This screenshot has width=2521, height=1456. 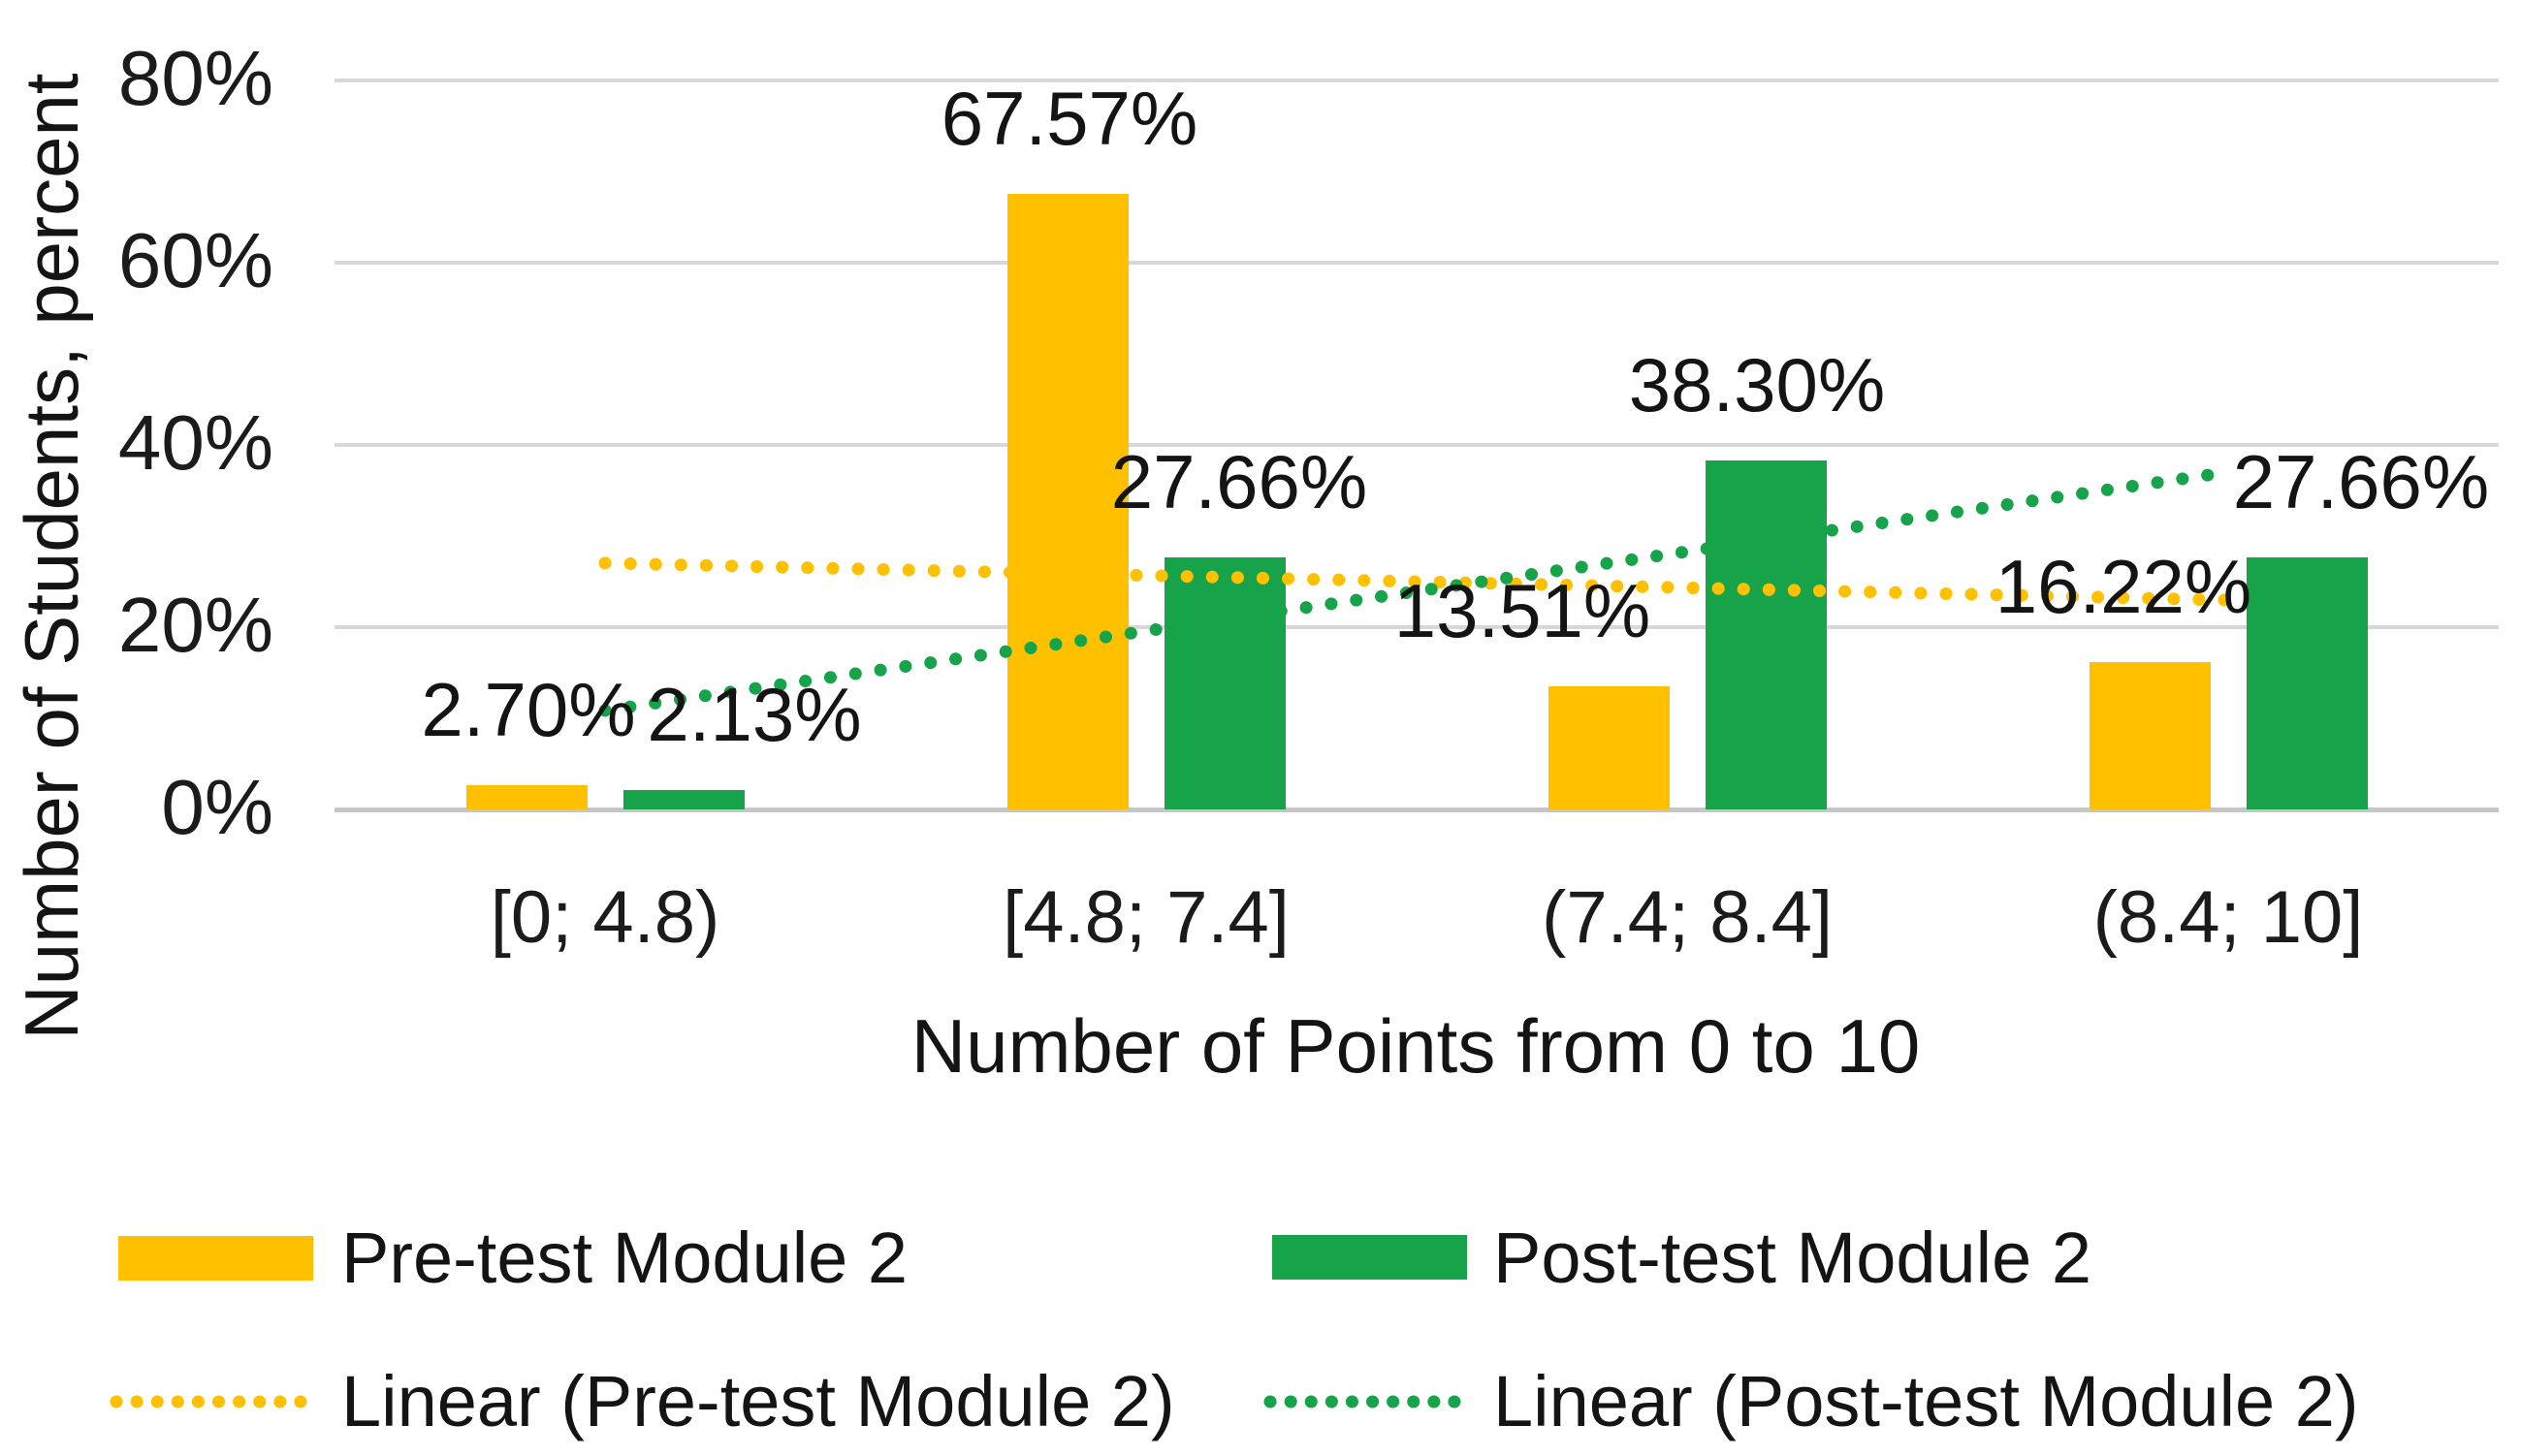 I want to click on y-tick-label: 0%, so click(x=217, y=807).